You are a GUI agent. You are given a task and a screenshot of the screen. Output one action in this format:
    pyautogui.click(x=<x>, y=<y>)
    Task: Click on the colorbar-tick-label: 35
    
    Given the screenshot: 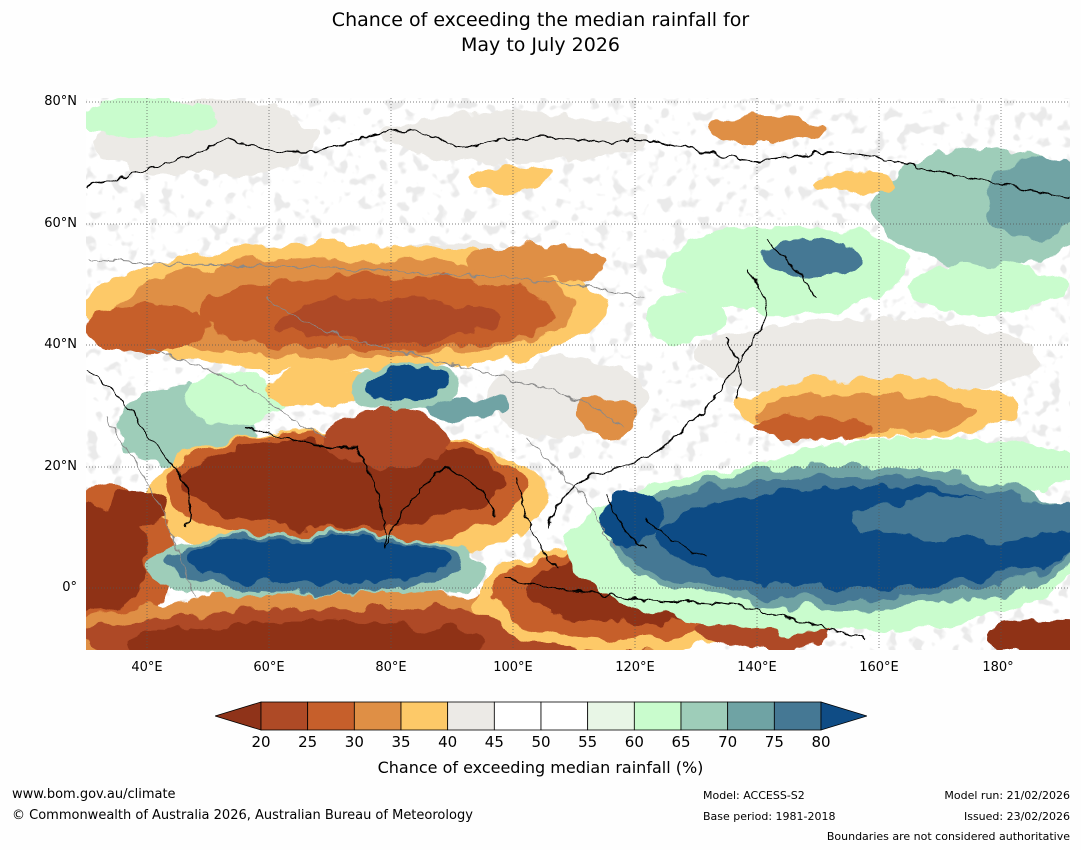 What is the action you would take?
    pyautogui.click(x=401, y=742)
    